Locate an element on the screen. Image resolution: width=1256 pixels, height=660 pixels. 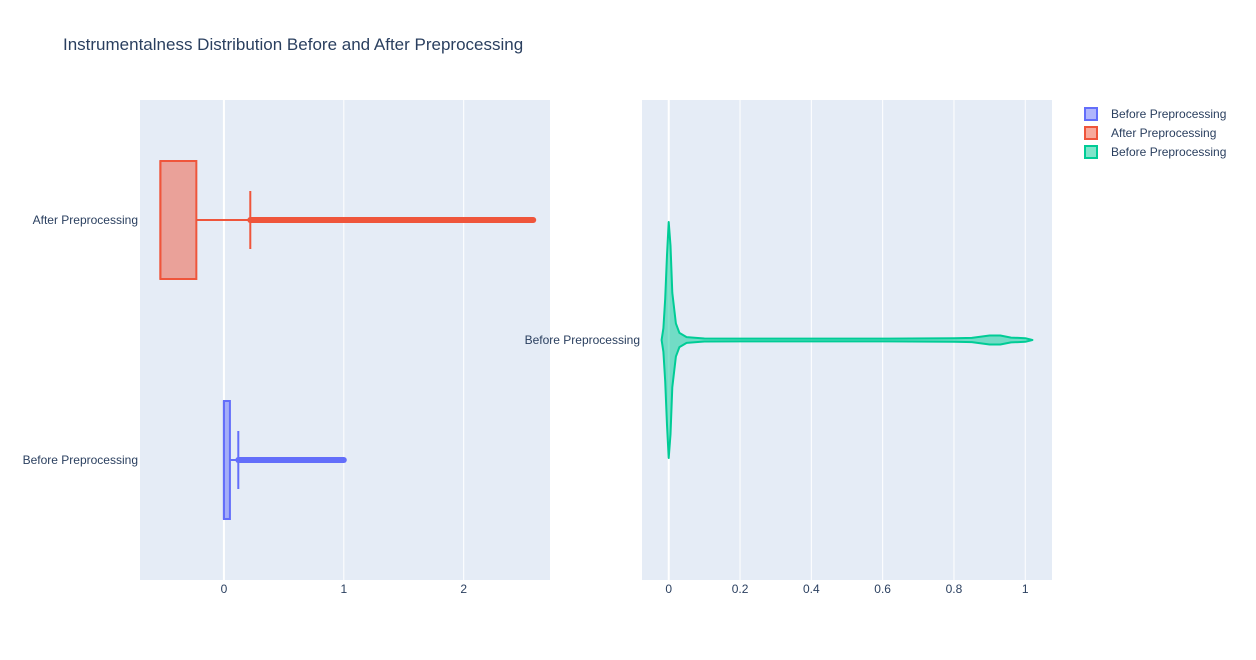
y-tick-label: After Preprocessing is located at coordinates (85, 220).